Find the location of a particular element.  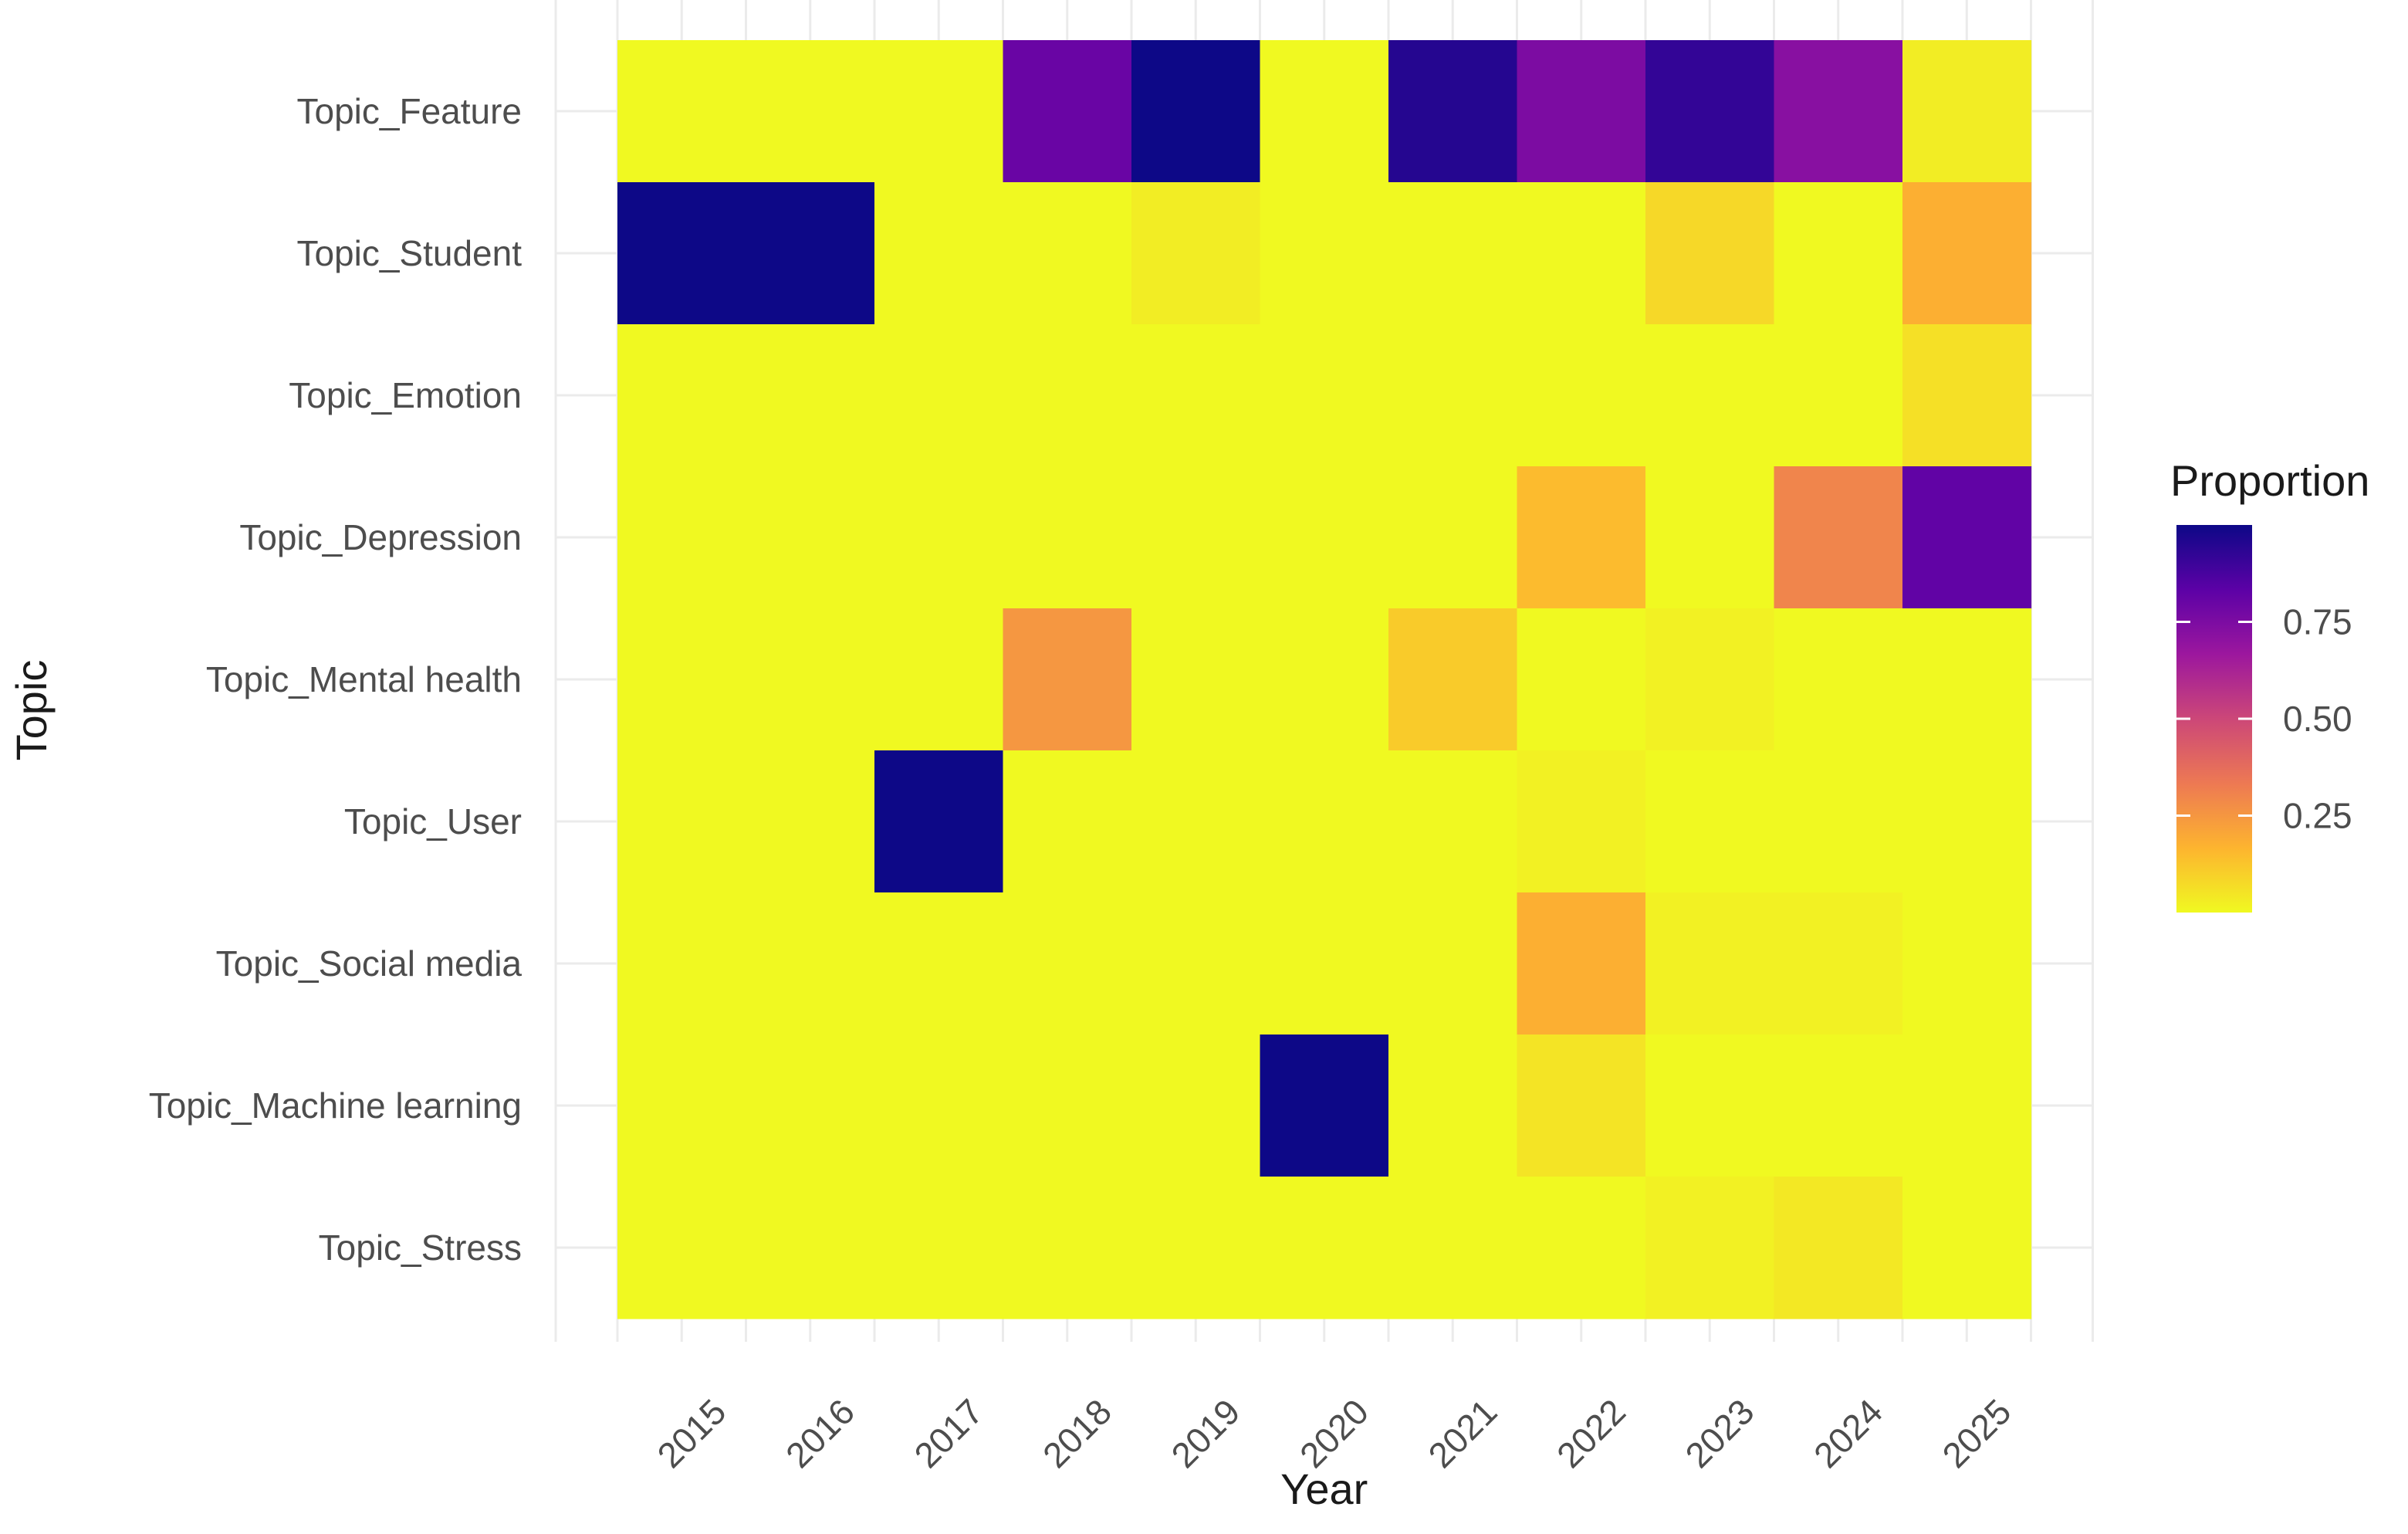

y-tick-label: Topic_Social media is located at coordinates (369, 963).